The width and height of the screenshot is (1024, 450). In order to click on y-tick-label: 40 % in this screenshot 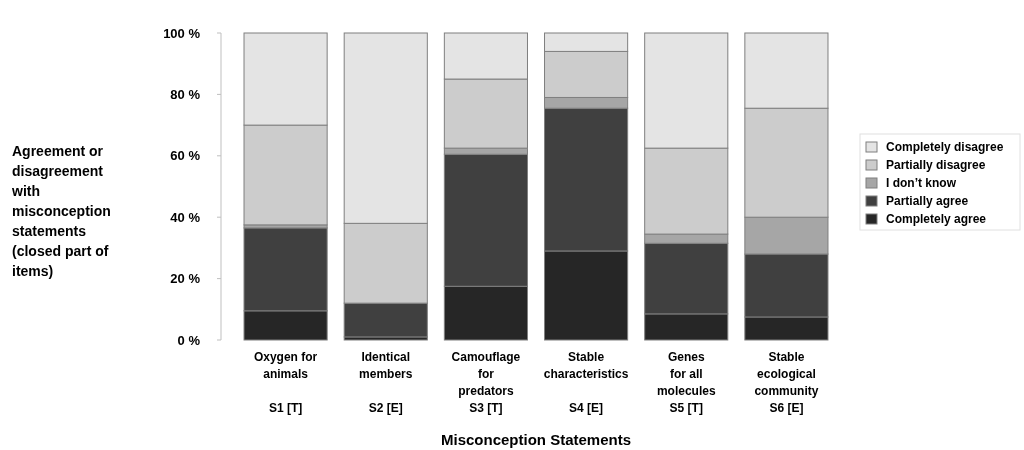, I will do `click(185, 217)`.